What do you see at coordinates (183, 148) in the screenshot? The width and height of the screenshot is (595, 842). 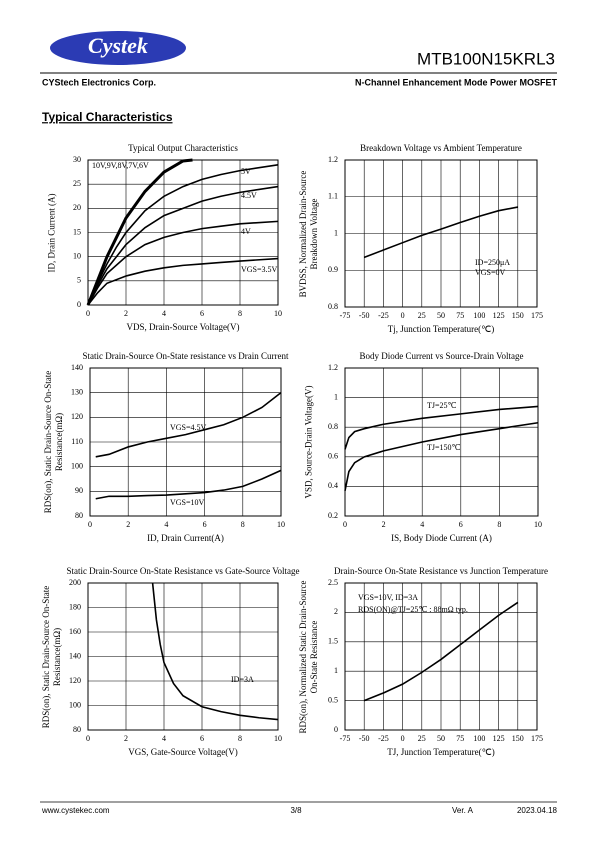 I see `chart-title: Typical Output Characteristics` at bounding box center [183, 148].